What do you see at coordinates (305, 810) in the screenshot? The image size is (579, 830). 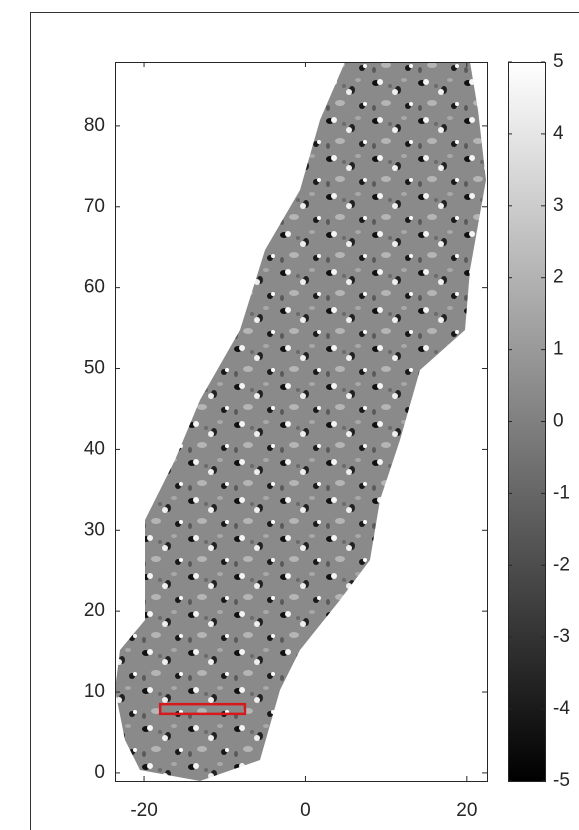 I see `x-tick-label: 0` at bounding box center [305, 810].